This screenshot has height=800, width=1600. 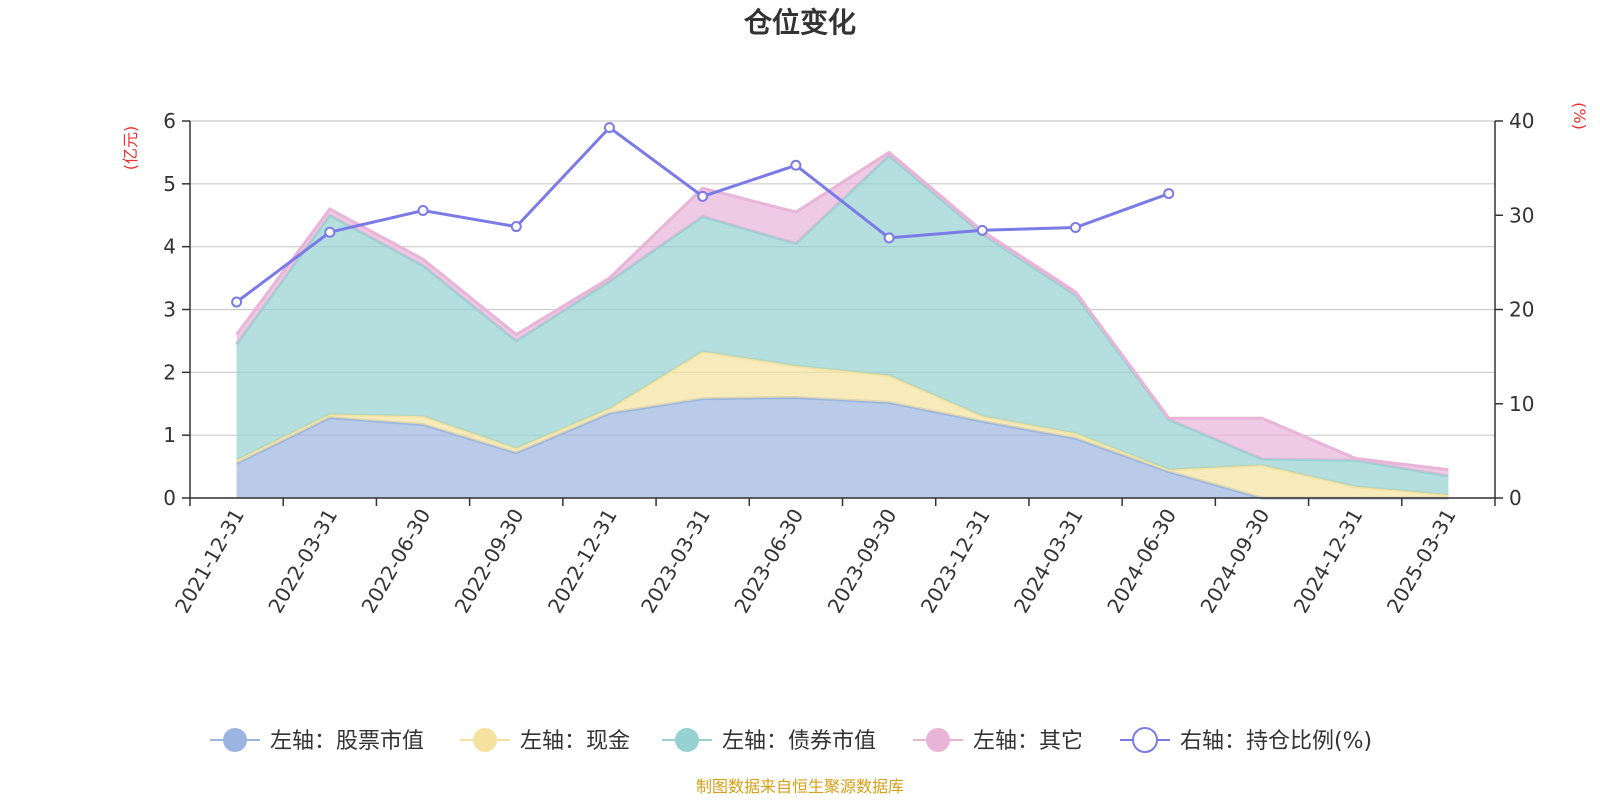 I want to click on x-tick-label: 2023-12-31, so click(x=955, y=561).